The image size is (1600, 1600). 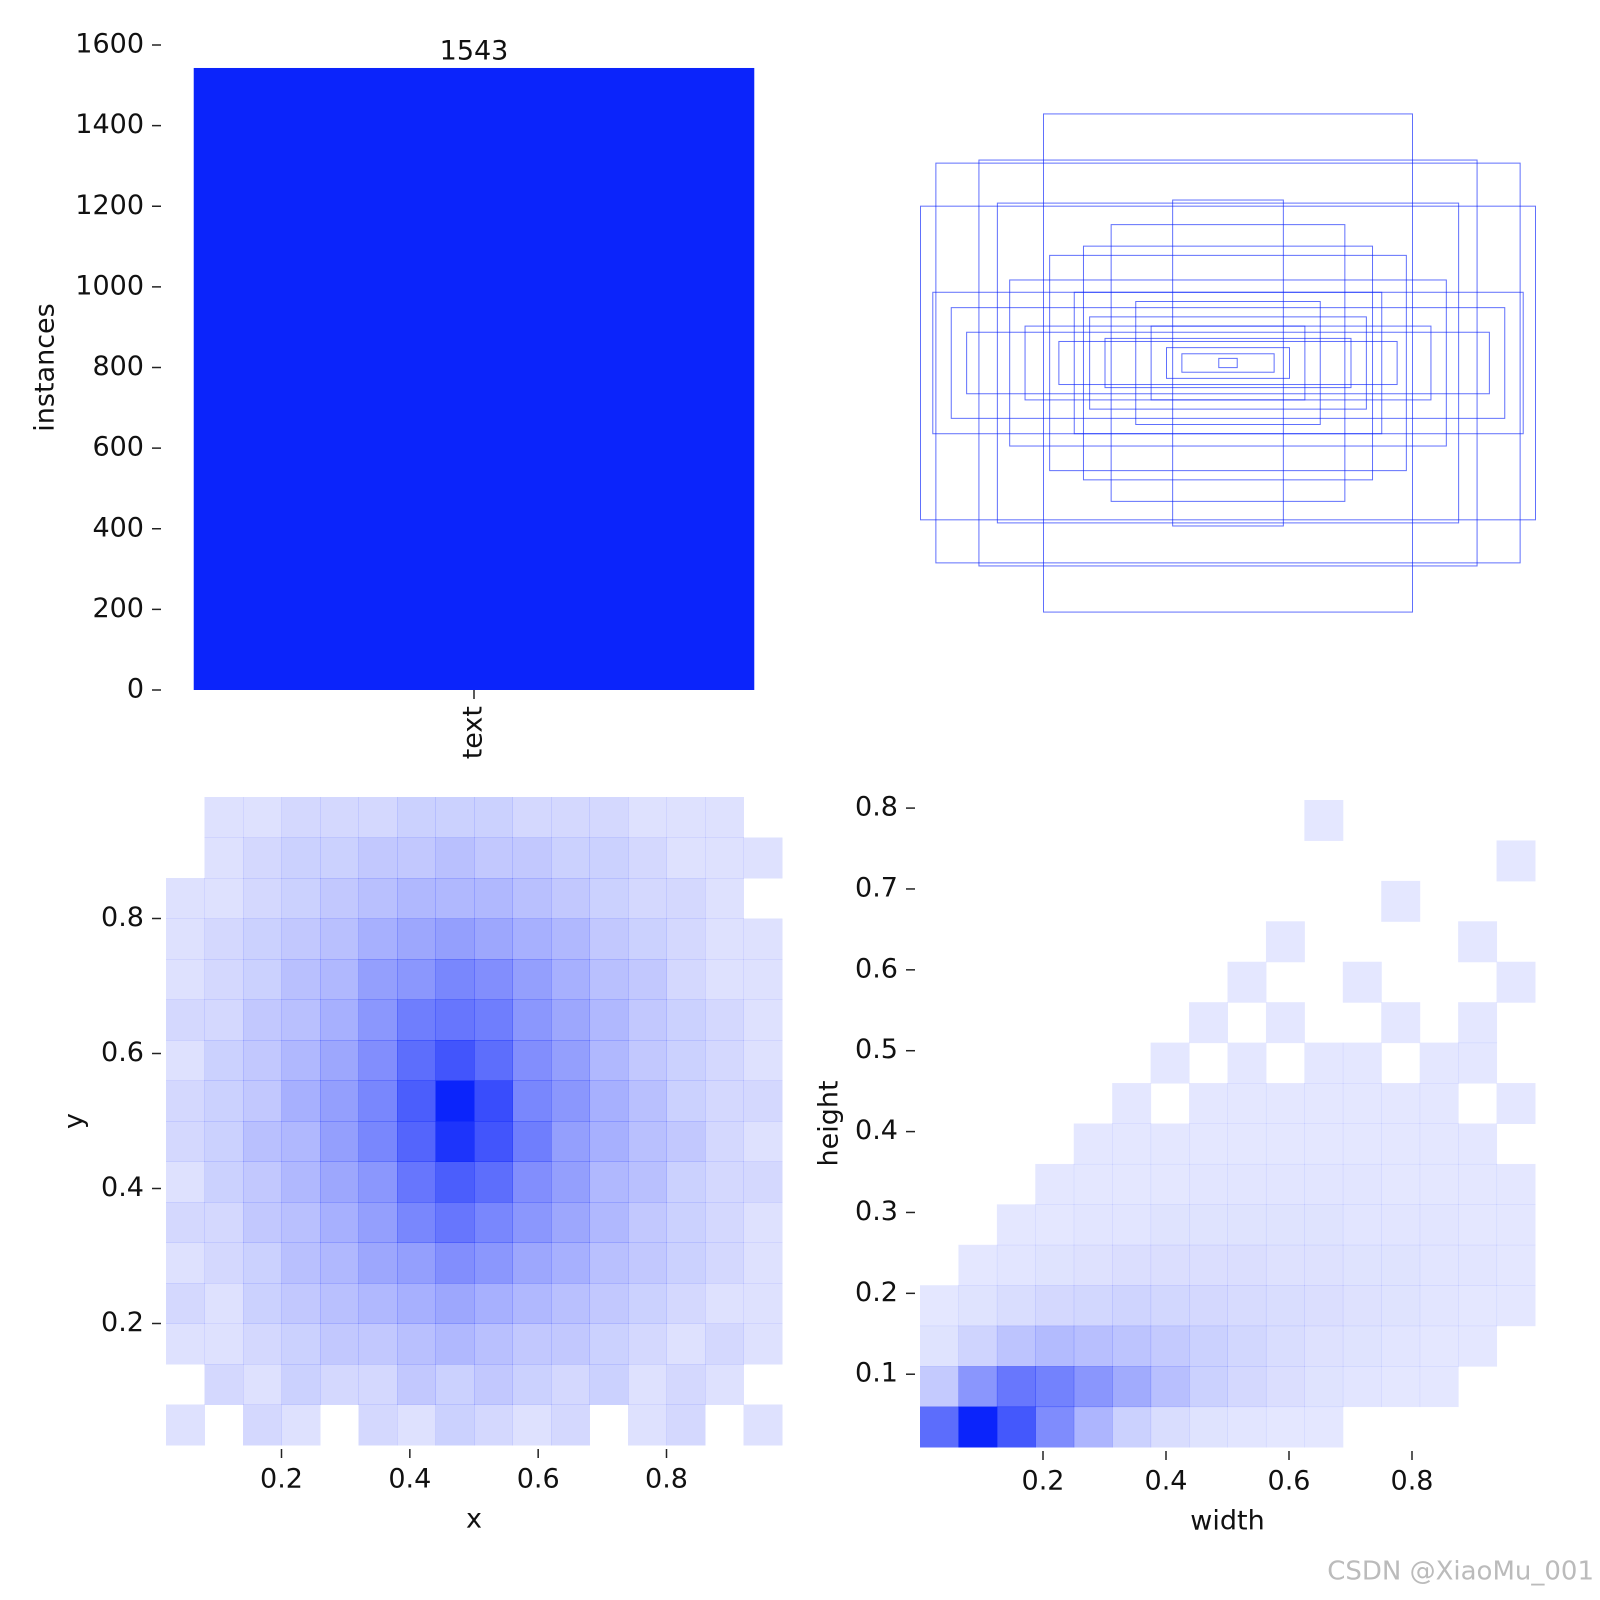 I want to click on y-tick-label: 0.5, so click(x=876, y=1049).